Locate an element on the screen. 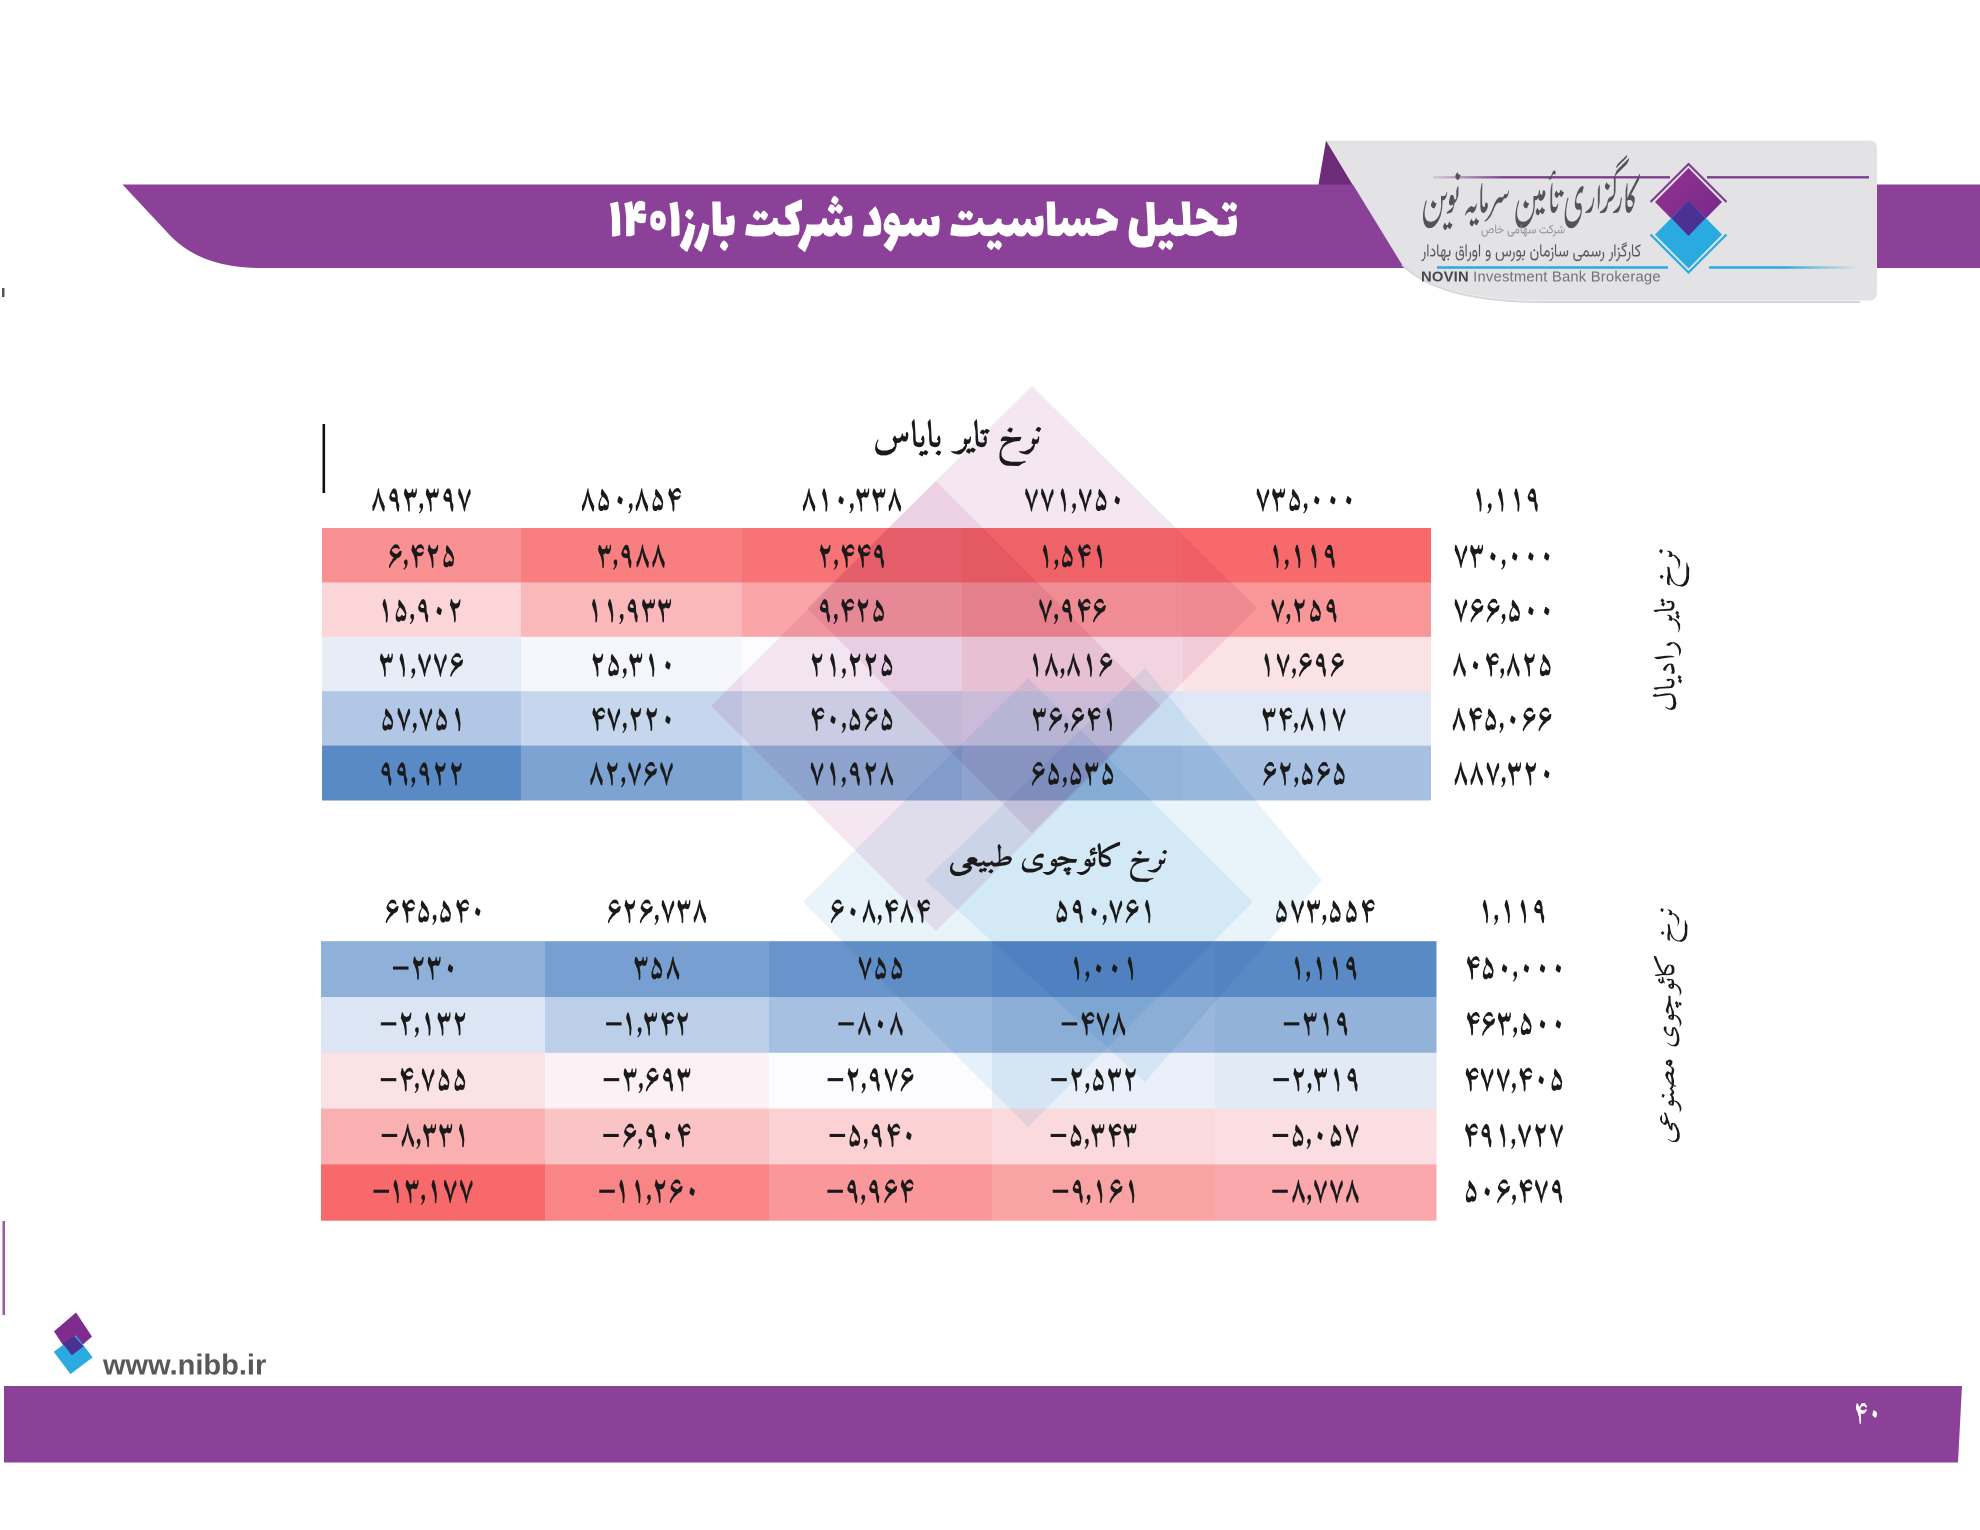 This screenshot has width=1980, height=1530. svg-text: www.nibb.ir is located at coordinates (184, 1366).